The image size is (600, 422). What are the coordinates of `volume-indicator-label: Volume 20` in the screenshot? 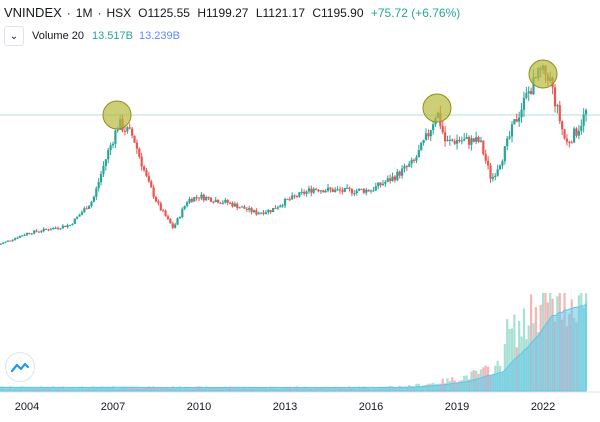 It's located at (58, 36).